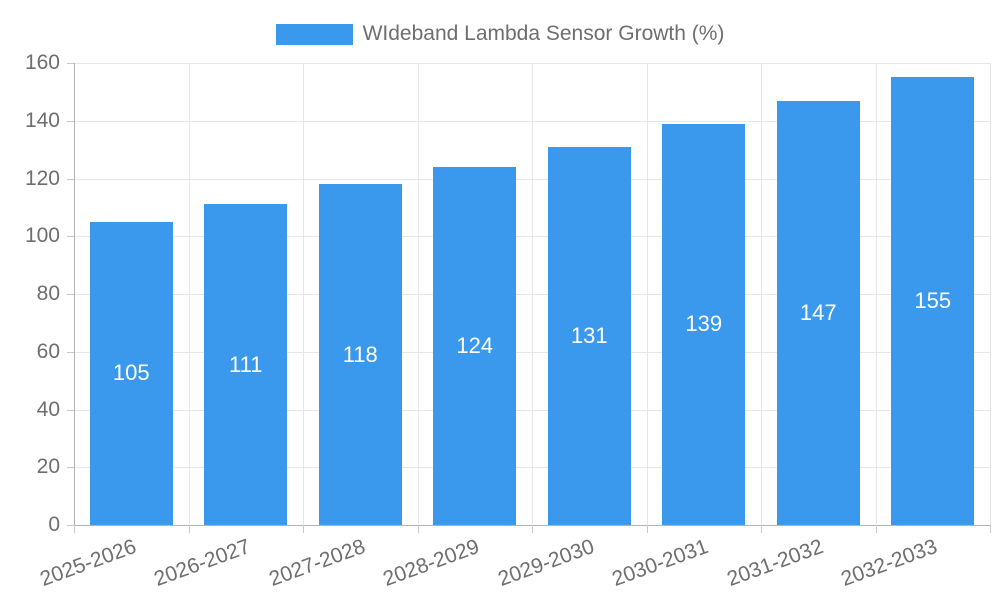 This screenshot has width=1000, height=600. I want to click on x-tick-label: 2028-2029, so click(431, 563).